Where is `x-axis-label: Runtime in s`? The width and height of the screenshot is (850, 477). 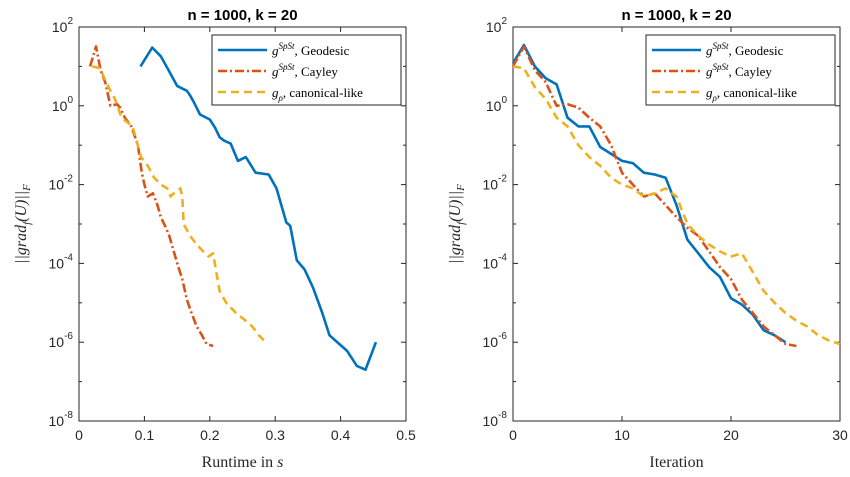 x-axis-label: Runtime in s is located at coordinates (243, 462).